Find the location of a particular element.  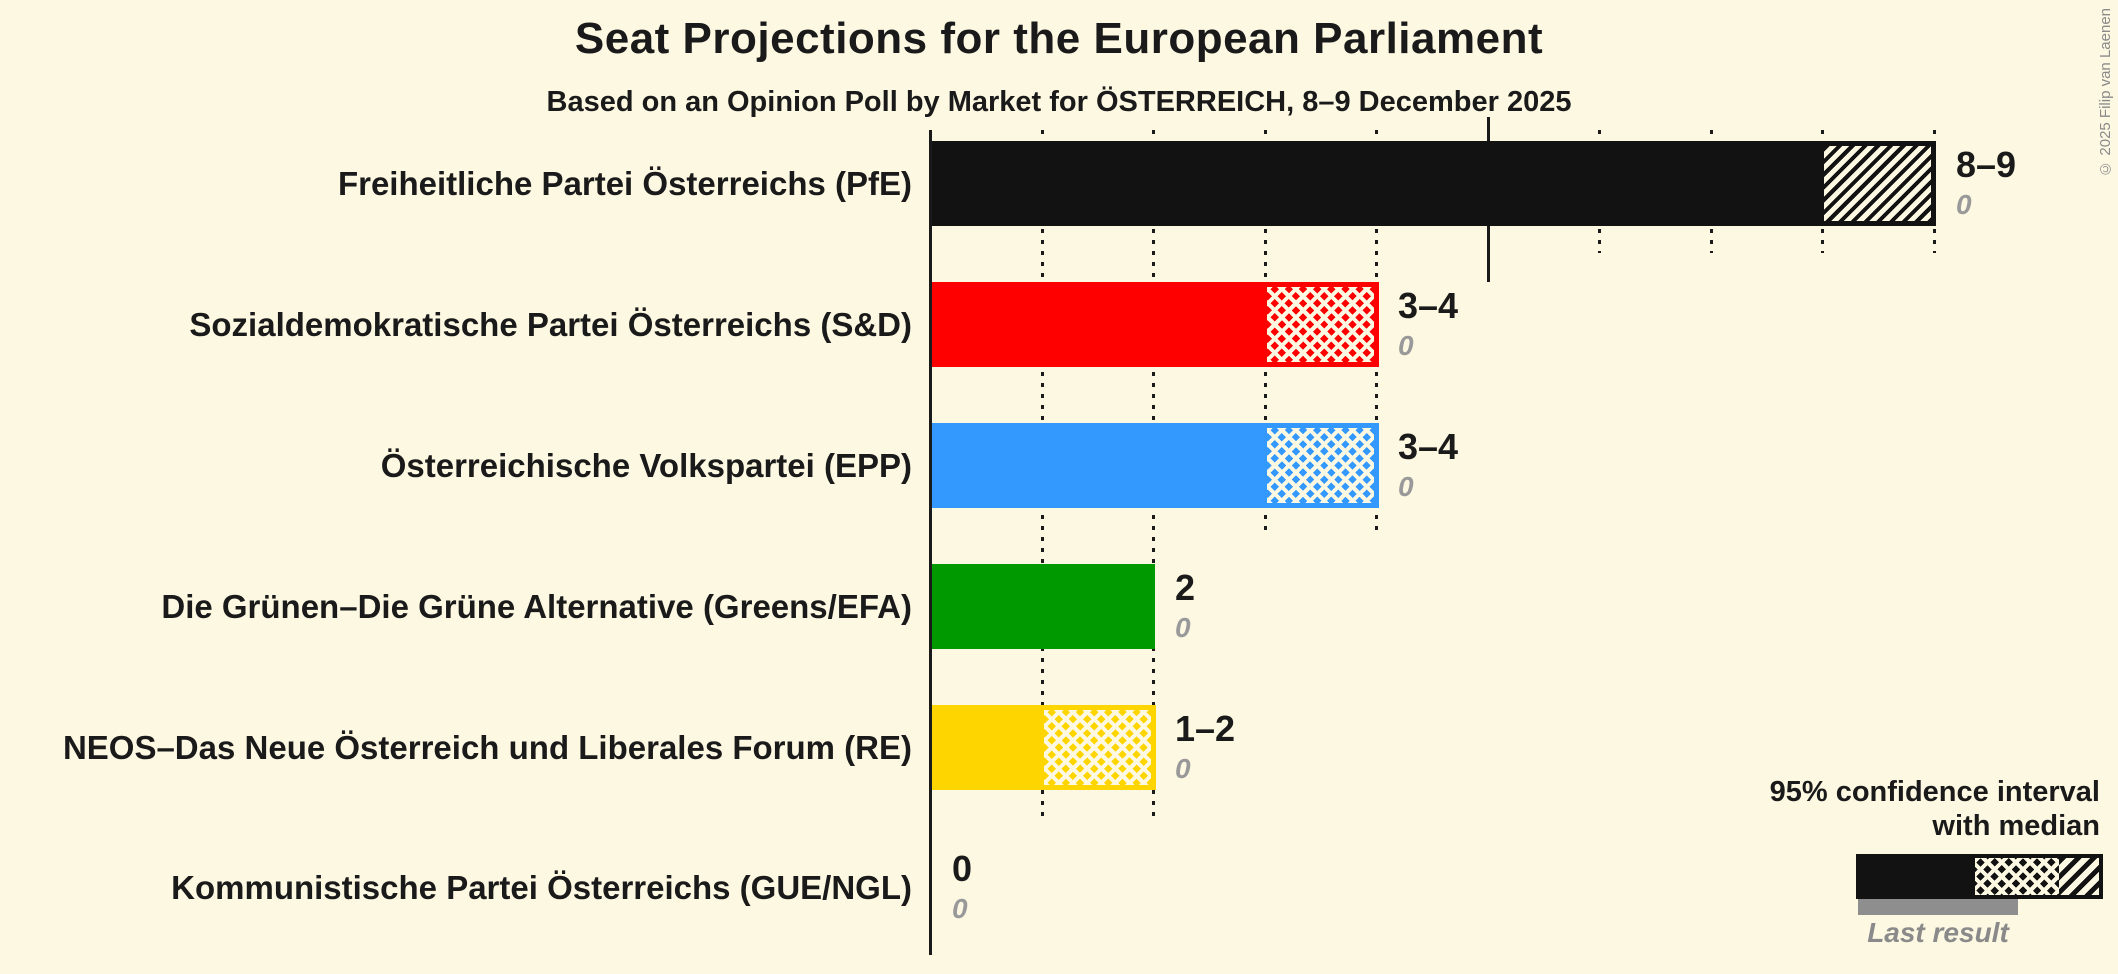

legend-sample-bar is located at coordinates (1979, 876).